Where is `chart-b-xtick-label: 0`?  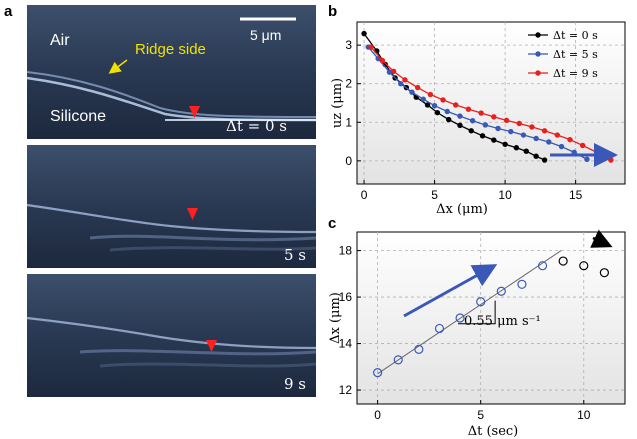
chart-b-xtick-label: 0 is located at coordinates (364, 195).